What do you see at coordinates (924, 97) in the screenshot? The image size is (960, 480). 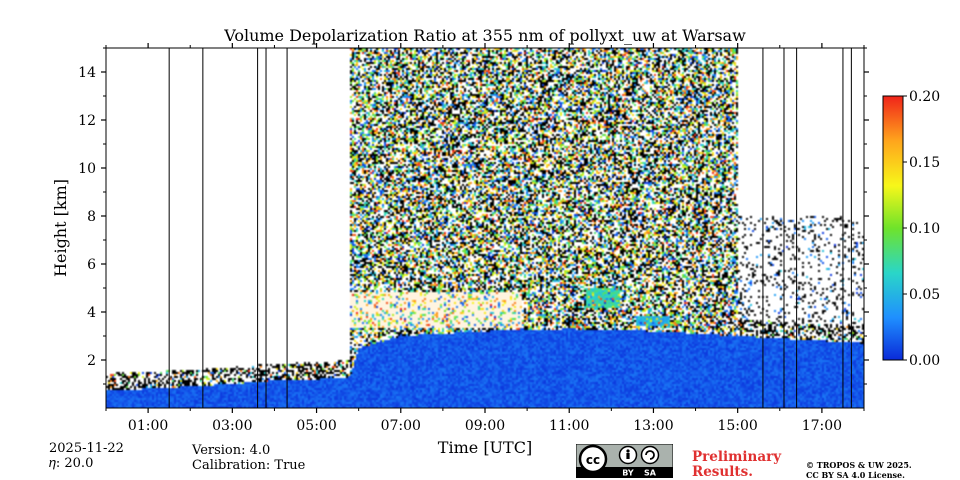 I see `colorbar-tick-label: 0.20` at bounding box center [924, 97].